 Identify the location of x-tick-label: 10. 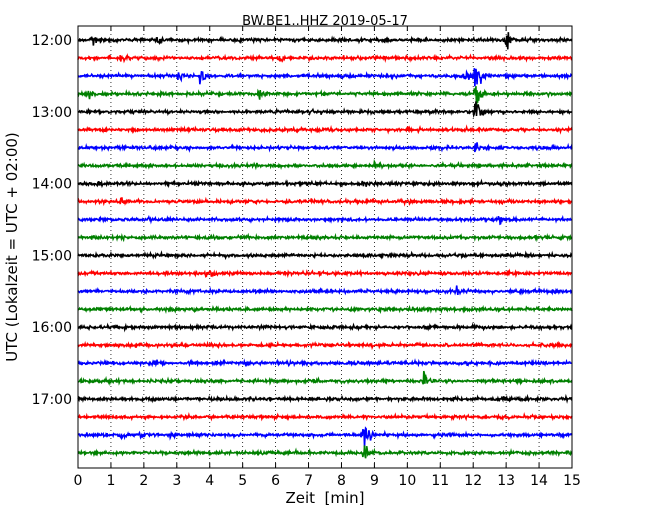
(407, 481).